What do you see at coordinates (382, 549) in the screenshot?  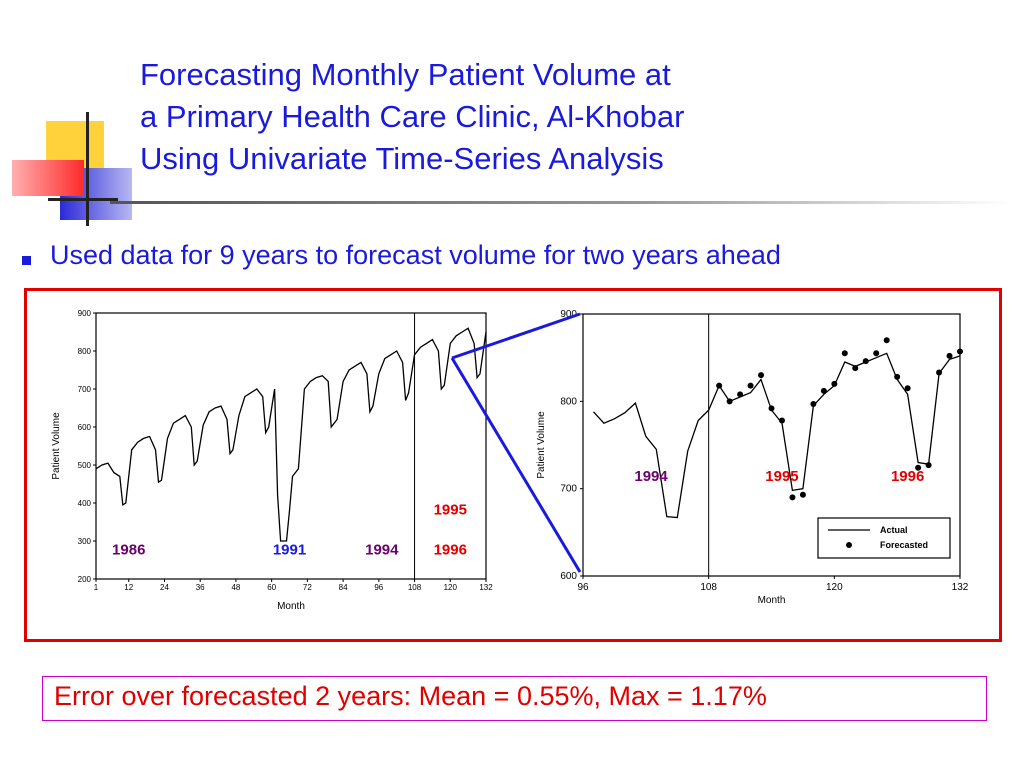 I see `overview-year-label: 1994` at bounding box center [382, 549].